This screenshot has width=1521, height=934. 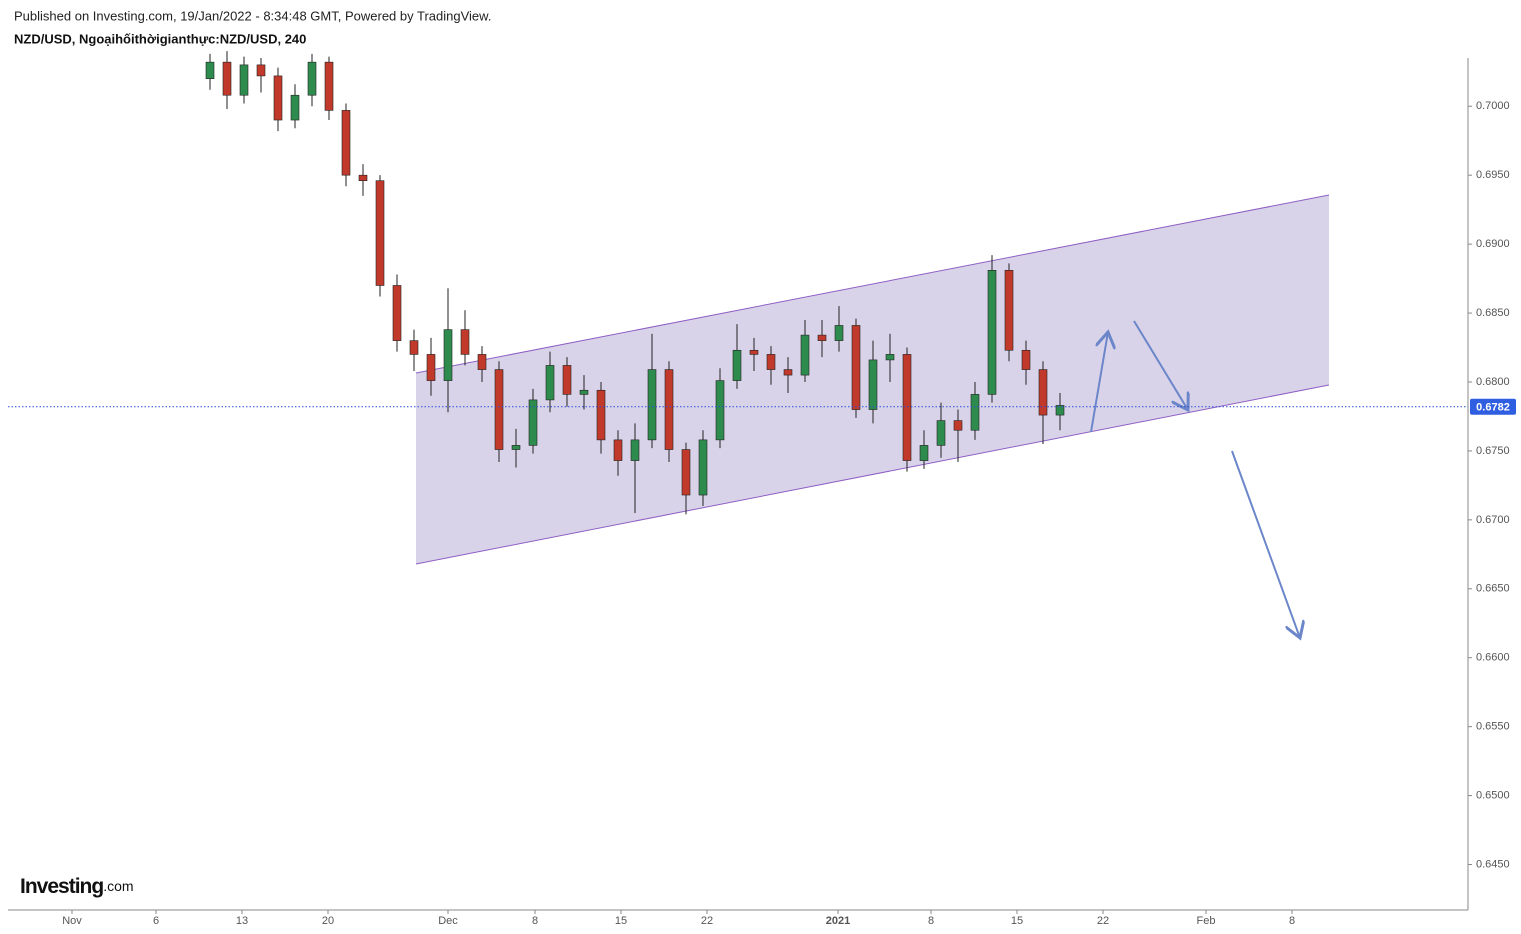 What do you see at coordinates (328, 921) in the screenshot?
I see `x-tick-label: 20` at bounding box center [328, 921].